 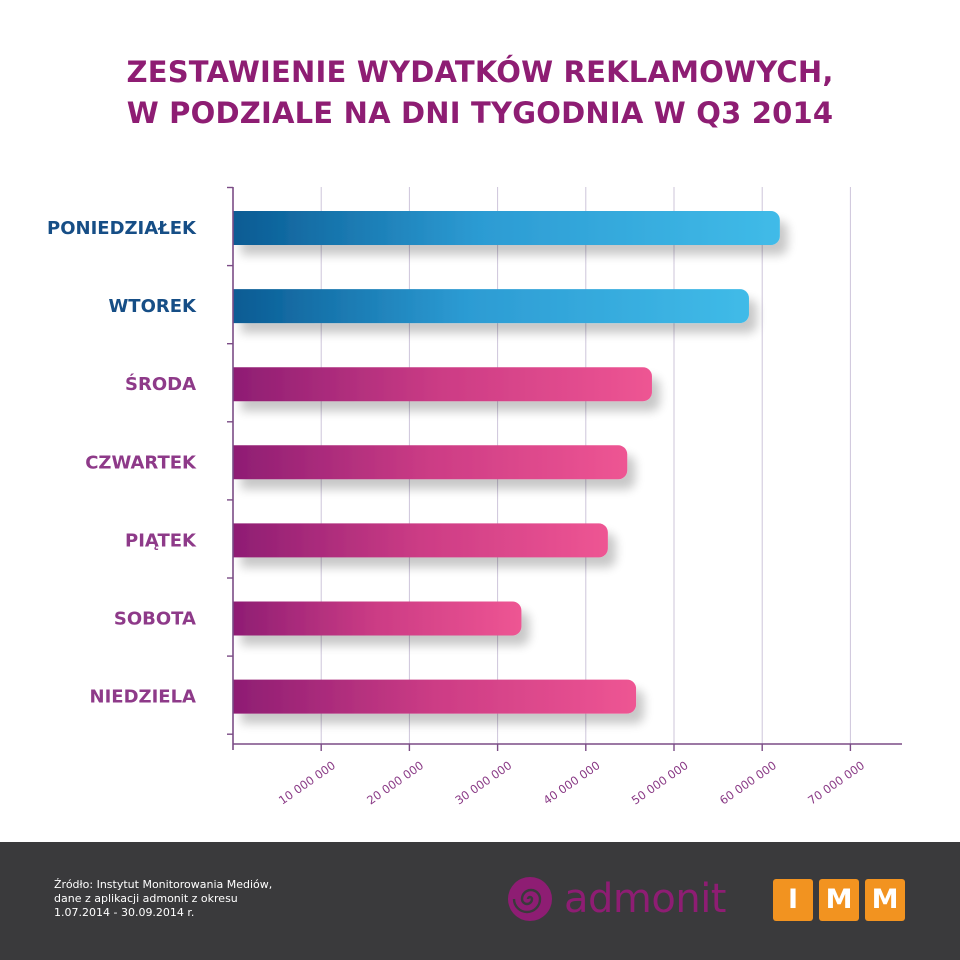 I want to click on imm-letter-m1: M, so click(x=839, y=900).